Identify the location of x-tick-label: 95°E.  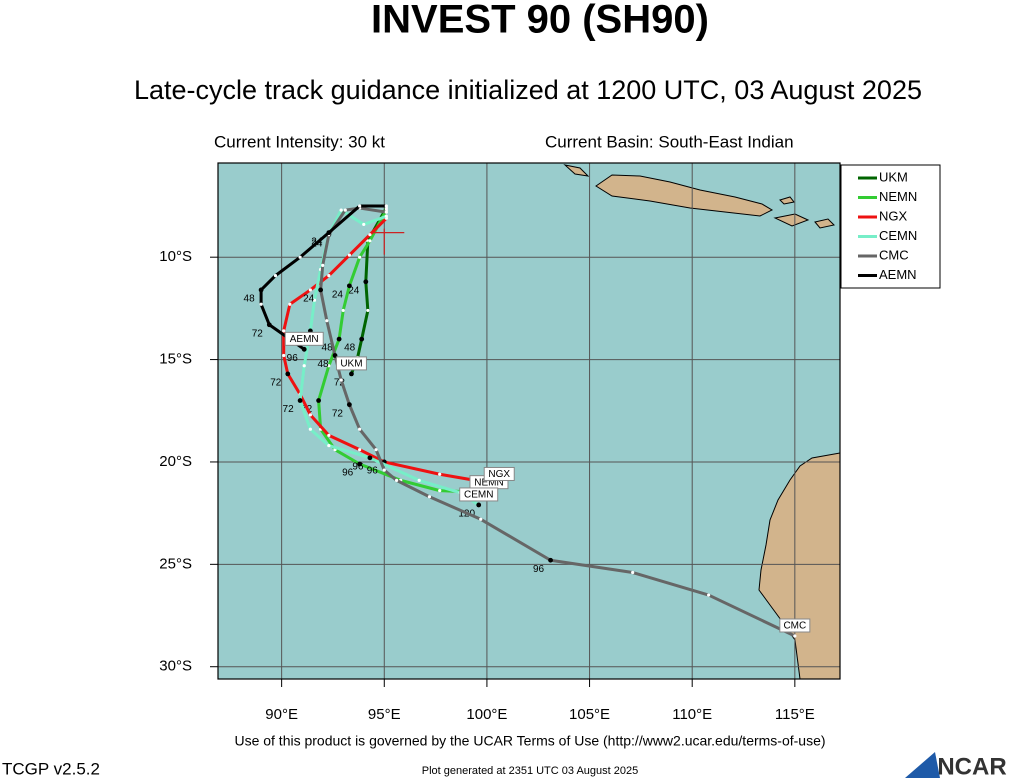
(384, 714).